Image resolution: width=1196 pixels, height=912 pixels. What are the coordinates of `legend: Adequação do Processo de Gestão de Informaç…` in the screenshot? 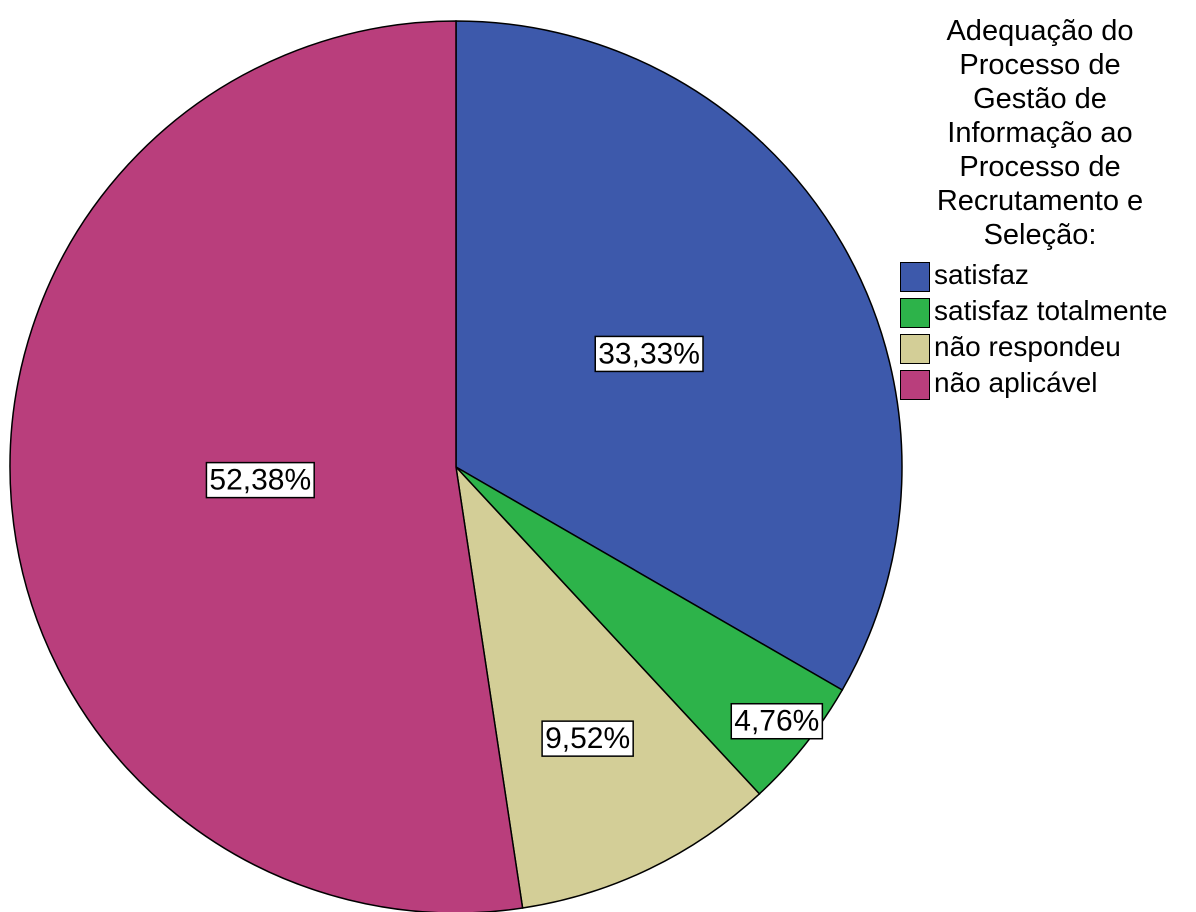 It's located at (1045, 207).